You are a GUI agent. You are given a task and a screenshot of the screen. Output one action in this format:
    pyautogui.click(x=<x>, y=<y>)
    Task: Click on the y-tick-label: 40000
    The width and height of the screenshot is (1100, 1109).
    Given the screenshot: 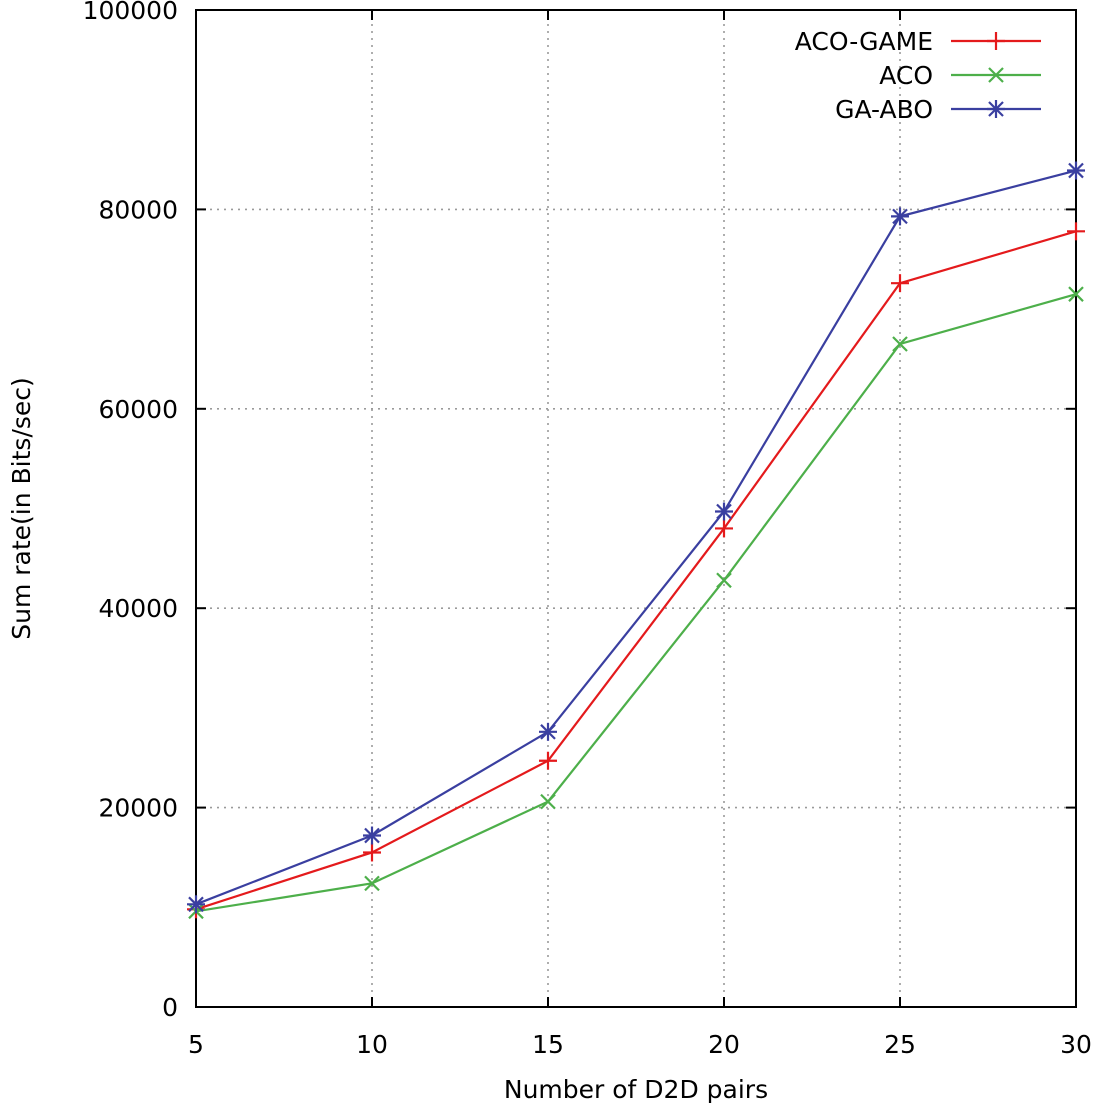 What is the action you would take?
    pyautogui.click(x=138, y=608)
    